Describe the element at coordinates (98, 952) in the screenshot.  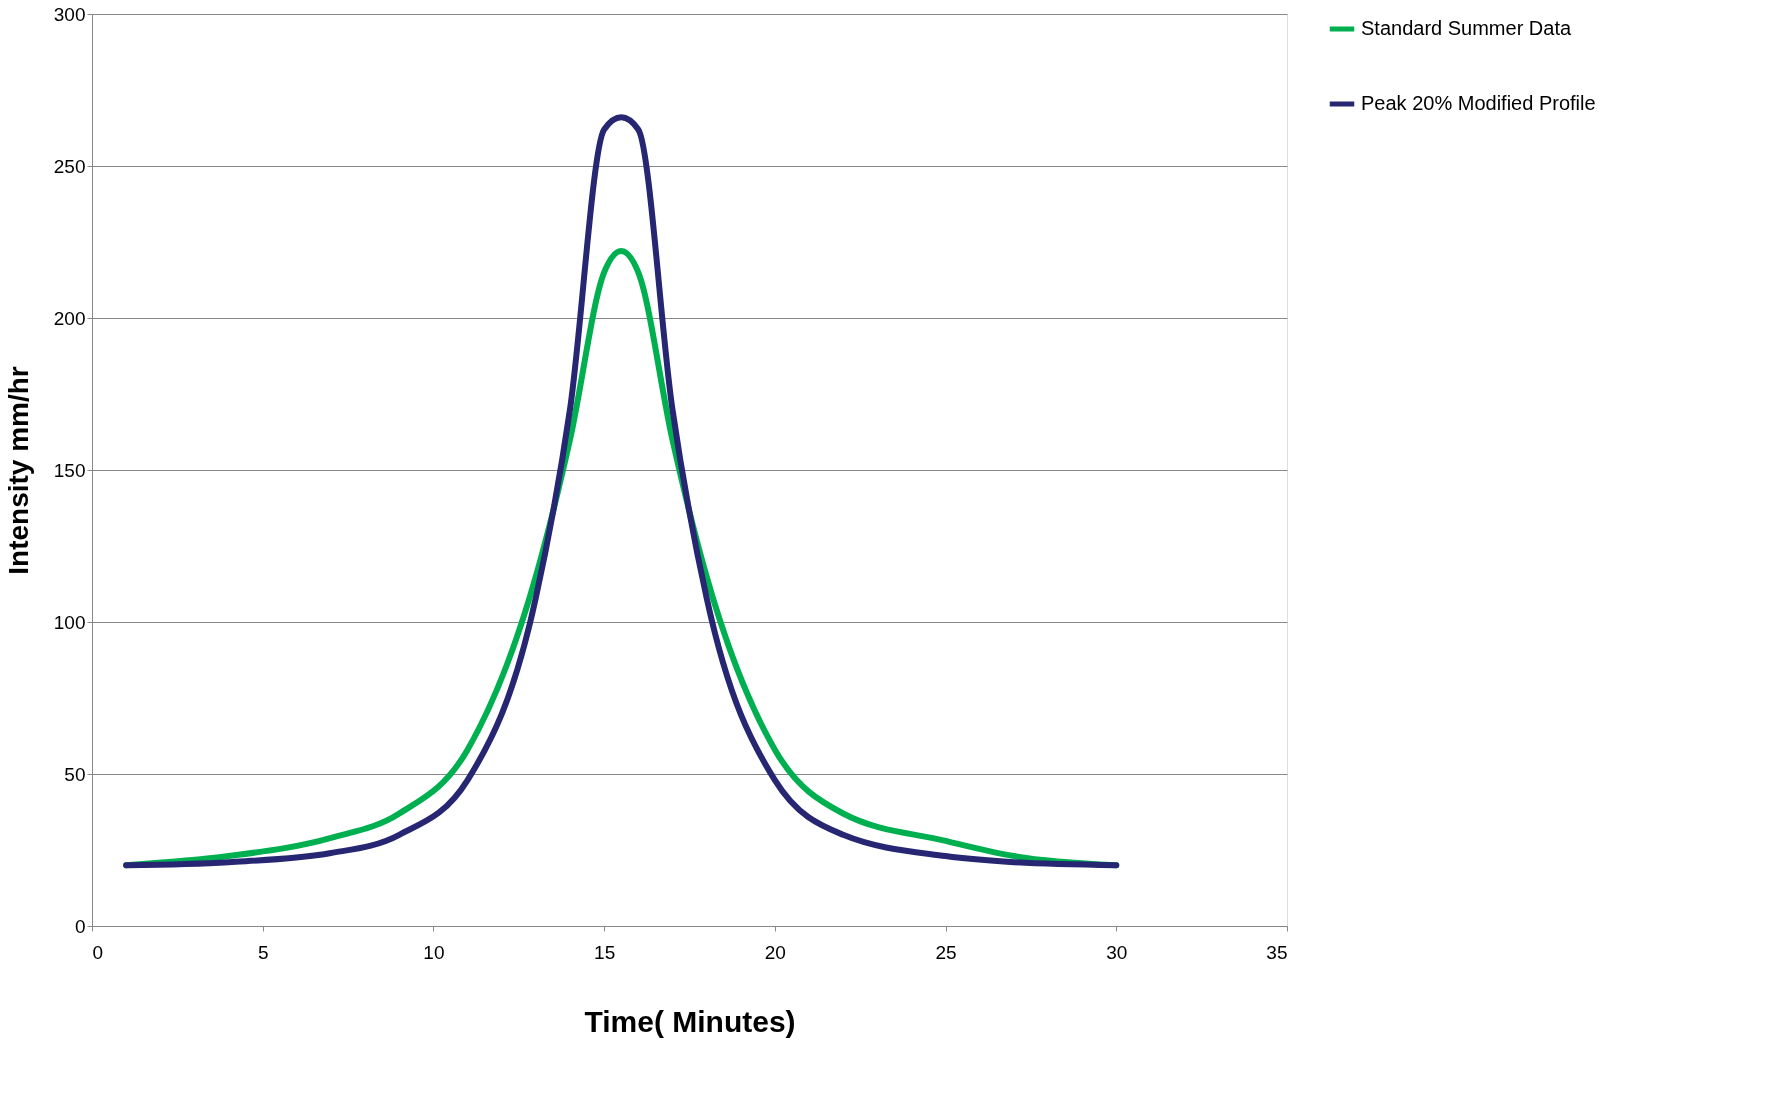
I see `x-tick-label: 0` at that location.